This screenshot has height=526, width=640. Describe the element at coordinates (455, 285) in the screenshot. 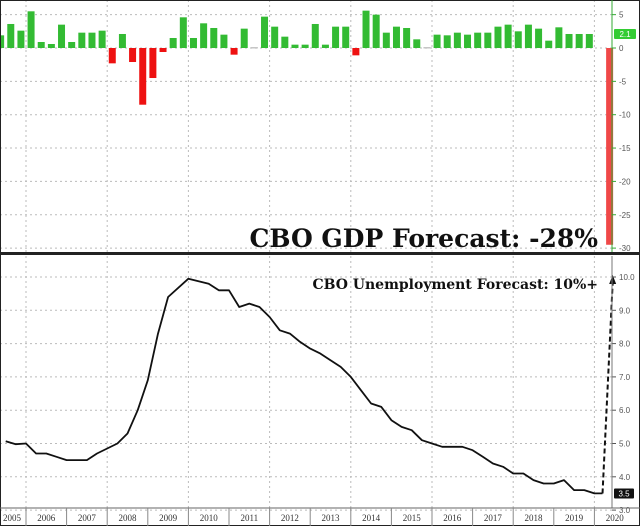

I see `unemployment-forecast-annotation: CBO Unemployment Forecast: 10%+` at that location.